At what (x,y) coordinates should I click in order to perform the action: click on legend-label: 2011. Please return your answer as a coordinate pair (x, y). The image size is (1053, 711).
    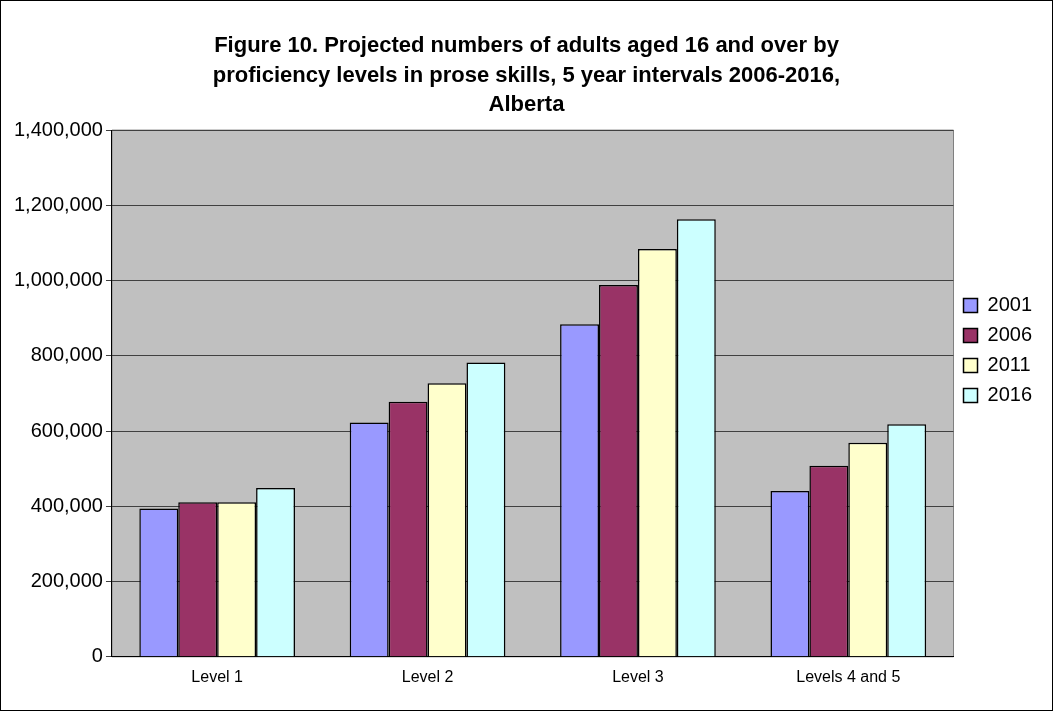
    Looking at the image, I should click on (1009, 364).